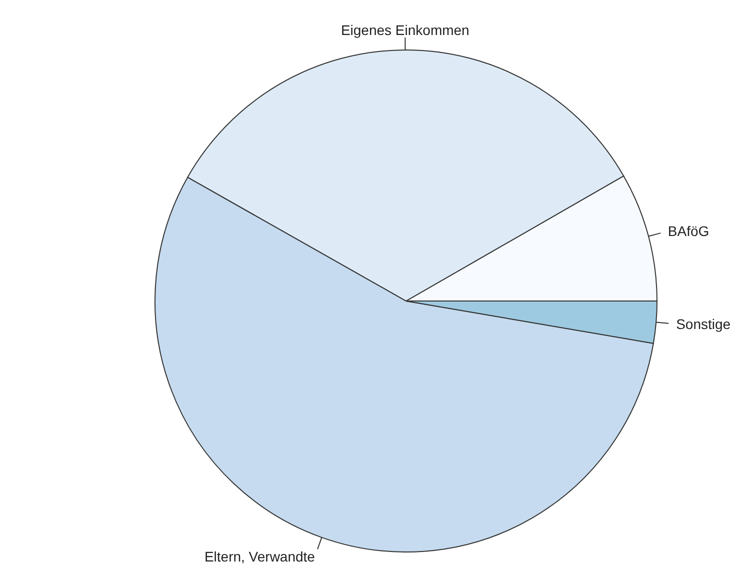  I want to click on slice-label: BAföG, so click(689, 231).